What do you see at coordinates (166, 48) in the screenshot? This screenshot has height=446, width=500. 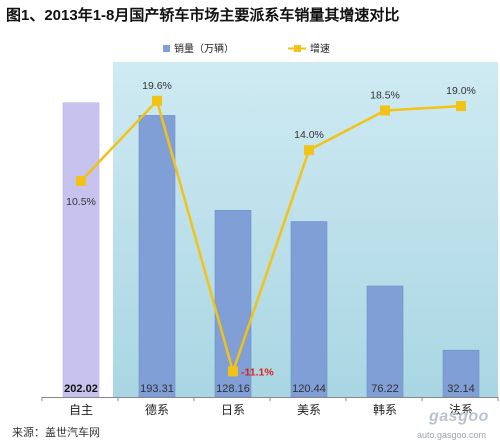 I see `legend-swatch-bar` at bounding box center [166, 48].